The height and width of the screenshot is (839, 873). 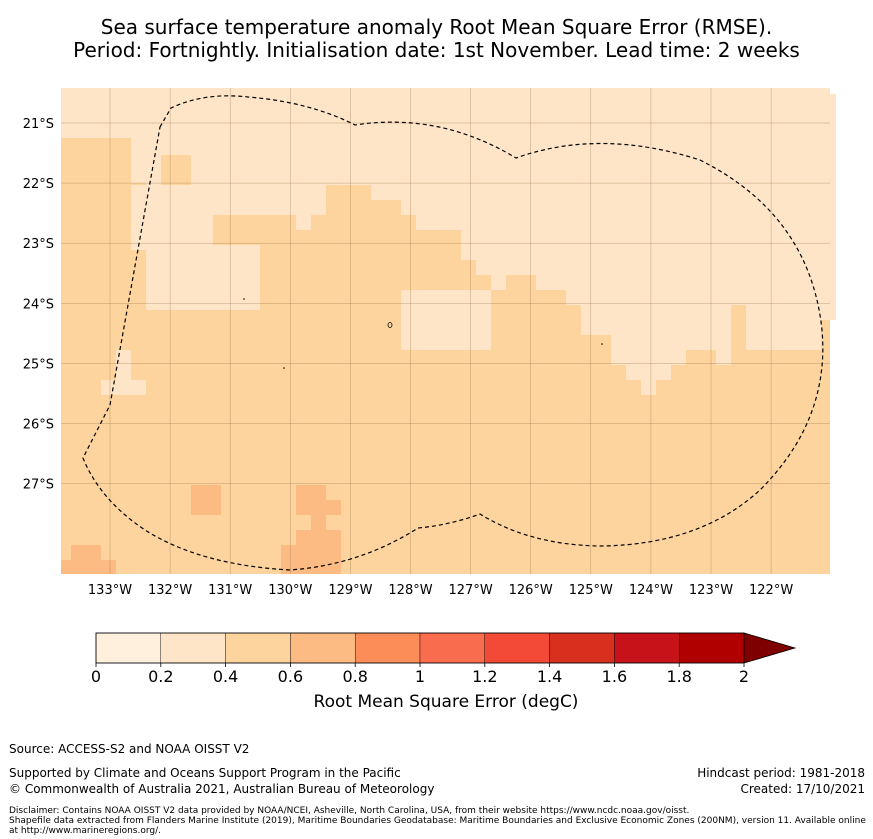 I want to click on lat-label: 22°S, so click(x=38, y=184).